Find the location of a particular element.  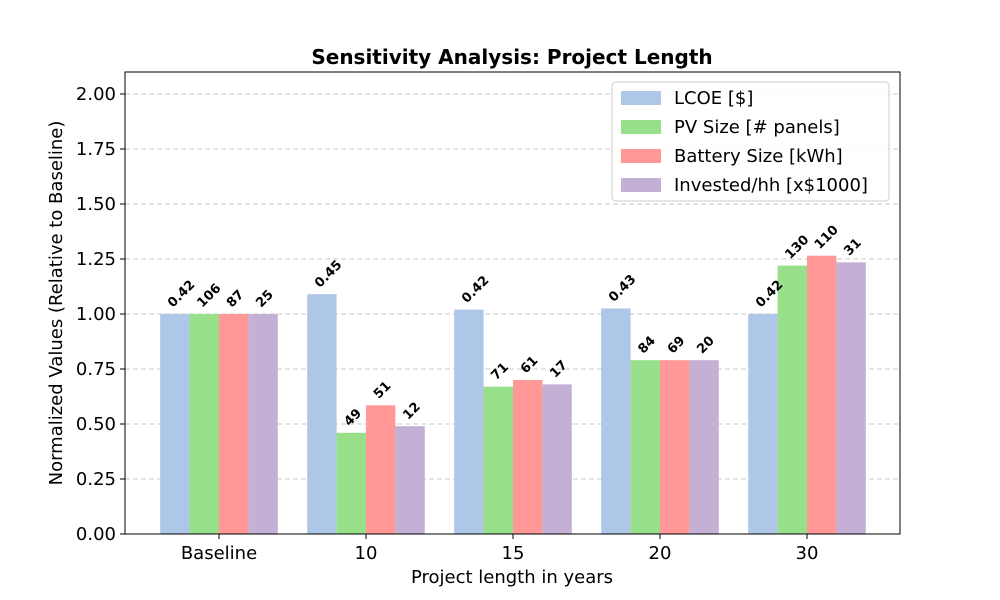

legend-entry: Battery Size [kWh] is located at coordinates (758, 156).